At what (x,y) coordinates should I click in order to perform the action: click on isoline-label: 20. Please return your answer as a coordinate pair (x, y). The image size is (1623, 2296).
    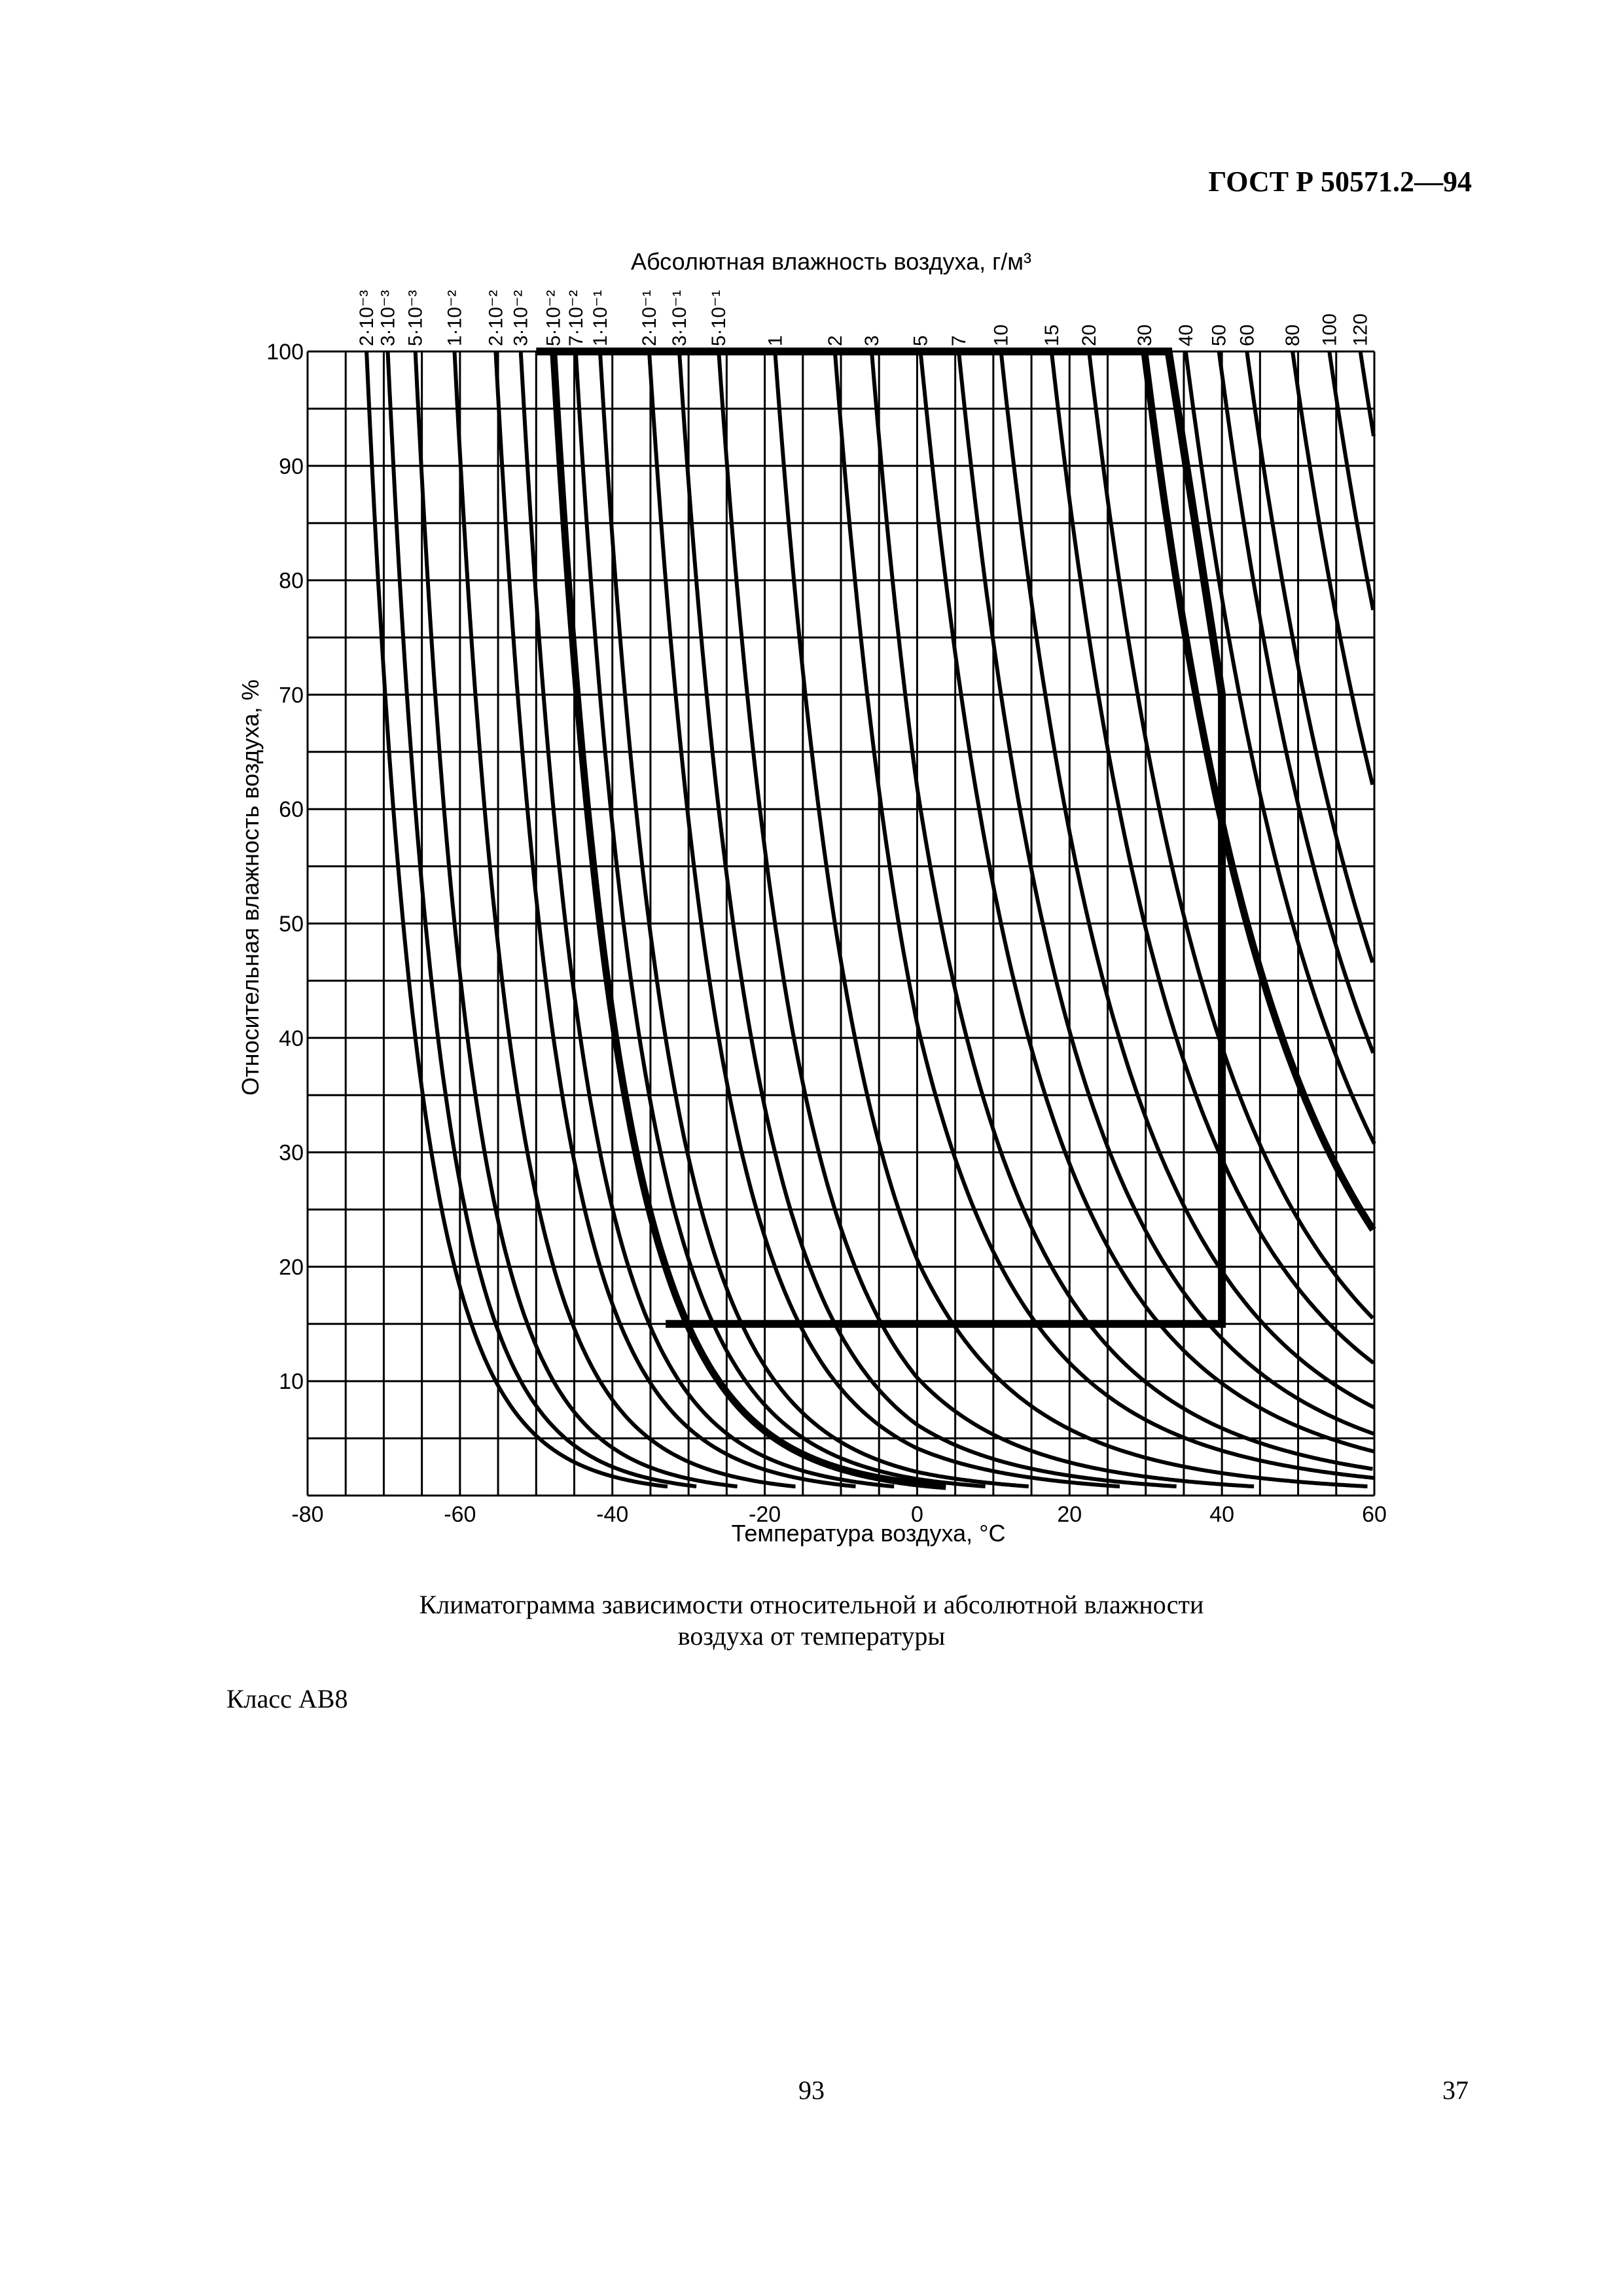
    Looking at the image, I should click on (1089, 335).